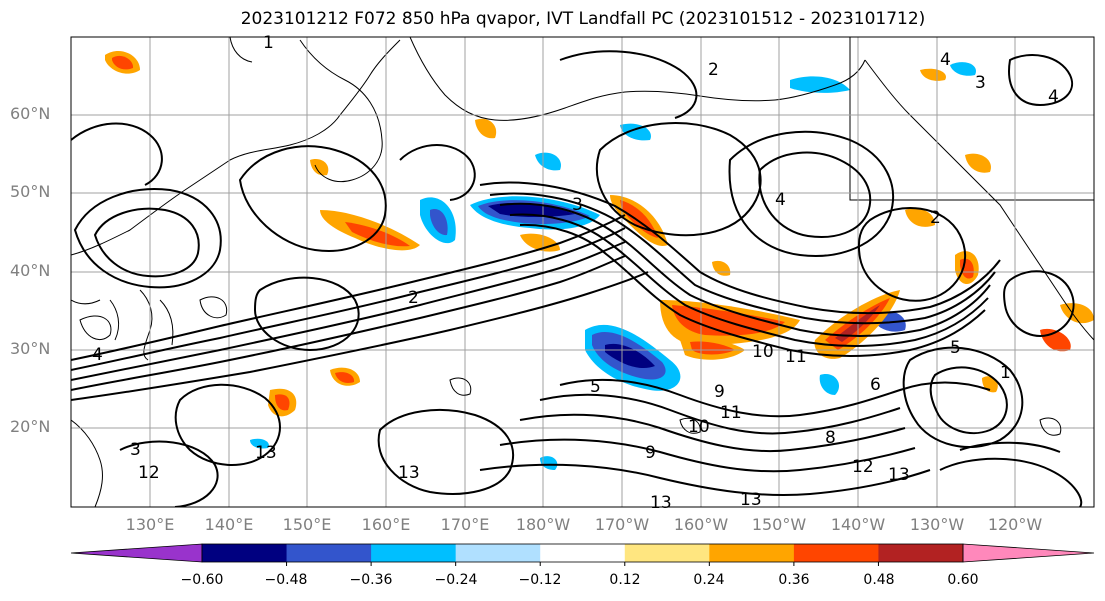  Describe the element at coordinates (286, 580) in the screenshot. I see `colorbar-tick-label: −0.48` at that location.